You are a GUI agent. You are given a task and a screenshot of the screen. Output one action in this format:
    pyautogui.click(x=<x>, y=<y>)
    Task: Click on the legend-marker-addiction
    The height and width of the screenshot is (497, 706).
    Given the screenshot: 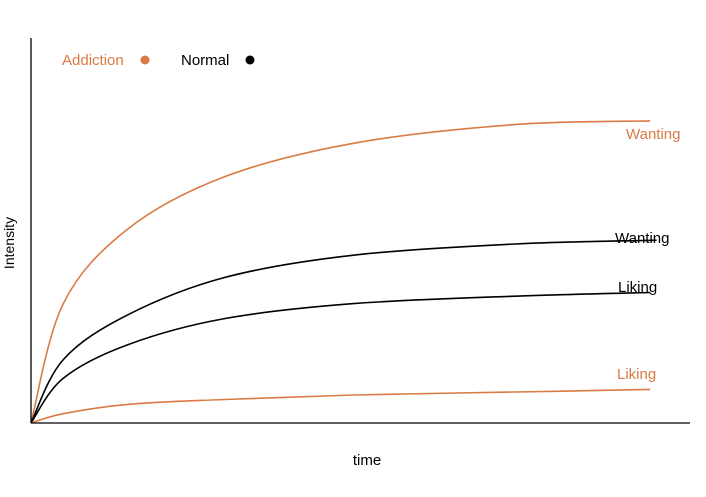 What is the action you would take?
    pyautogui.click(x=145, y=60)
    